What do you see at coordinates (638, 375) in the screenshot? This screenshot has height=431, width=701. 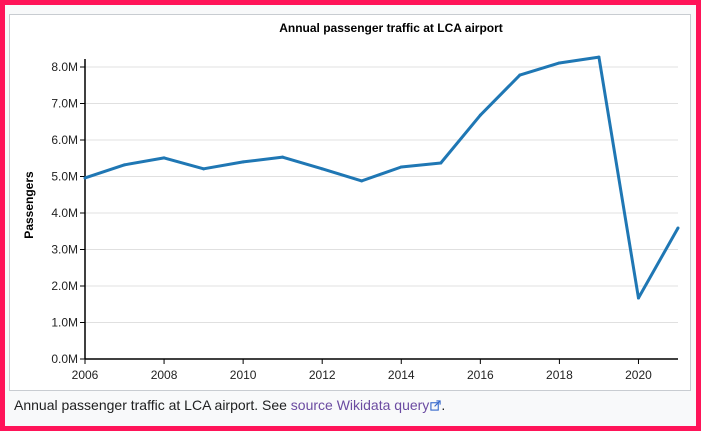 I see `x-tick-label: 2020` at bounding box center [638, 375].